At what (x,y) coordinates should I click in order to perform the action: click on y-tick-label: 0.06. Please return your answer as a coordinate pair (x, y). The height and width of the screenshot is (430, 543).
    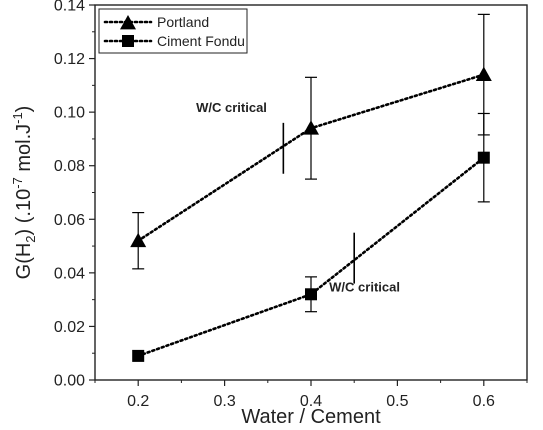
    Looking at the image, I should click on (69, 220).